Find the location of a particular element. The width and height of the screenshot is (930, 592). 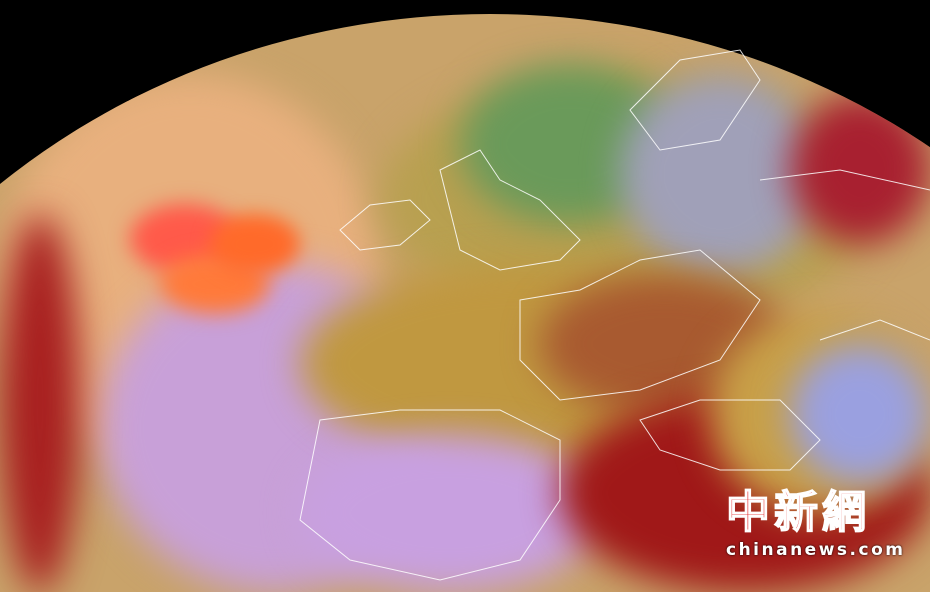

iberia-lilac is located at coordinates (450, 513).